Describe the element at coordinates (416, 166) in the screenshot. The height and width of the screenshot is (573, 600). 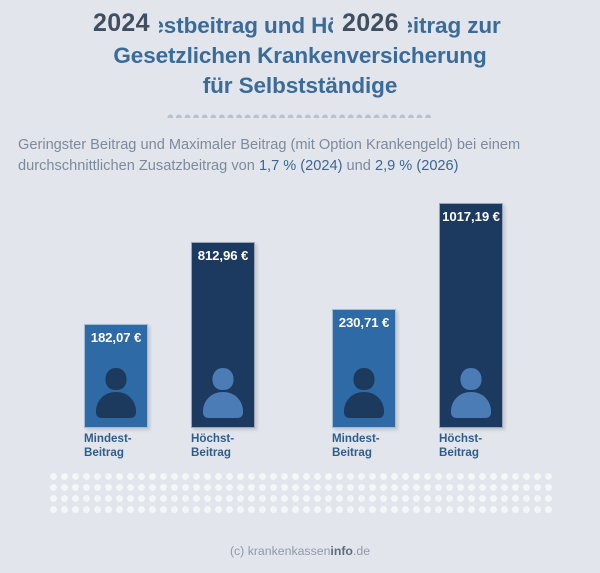
I see `subtitle-emphasis-2026: 2,9 % (2026)` at that location.